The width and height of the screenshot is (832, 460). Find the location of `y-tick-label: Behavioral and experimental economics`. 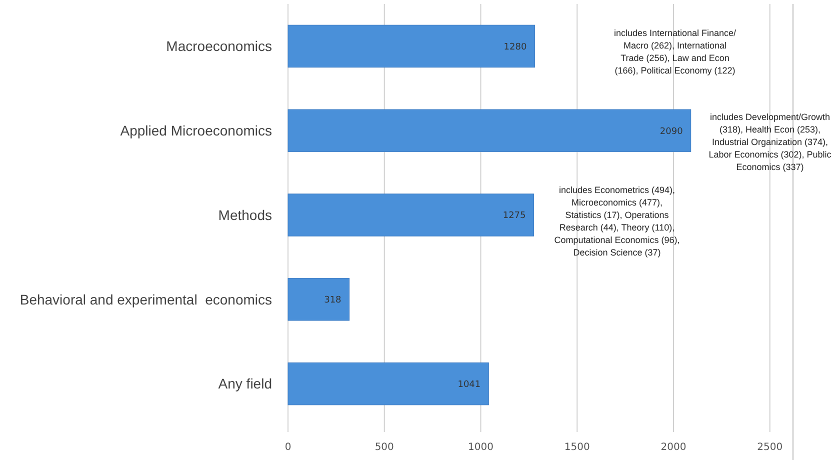

y-tick-label: Behavioral and experimental economics is located at coordinates (146, 299).